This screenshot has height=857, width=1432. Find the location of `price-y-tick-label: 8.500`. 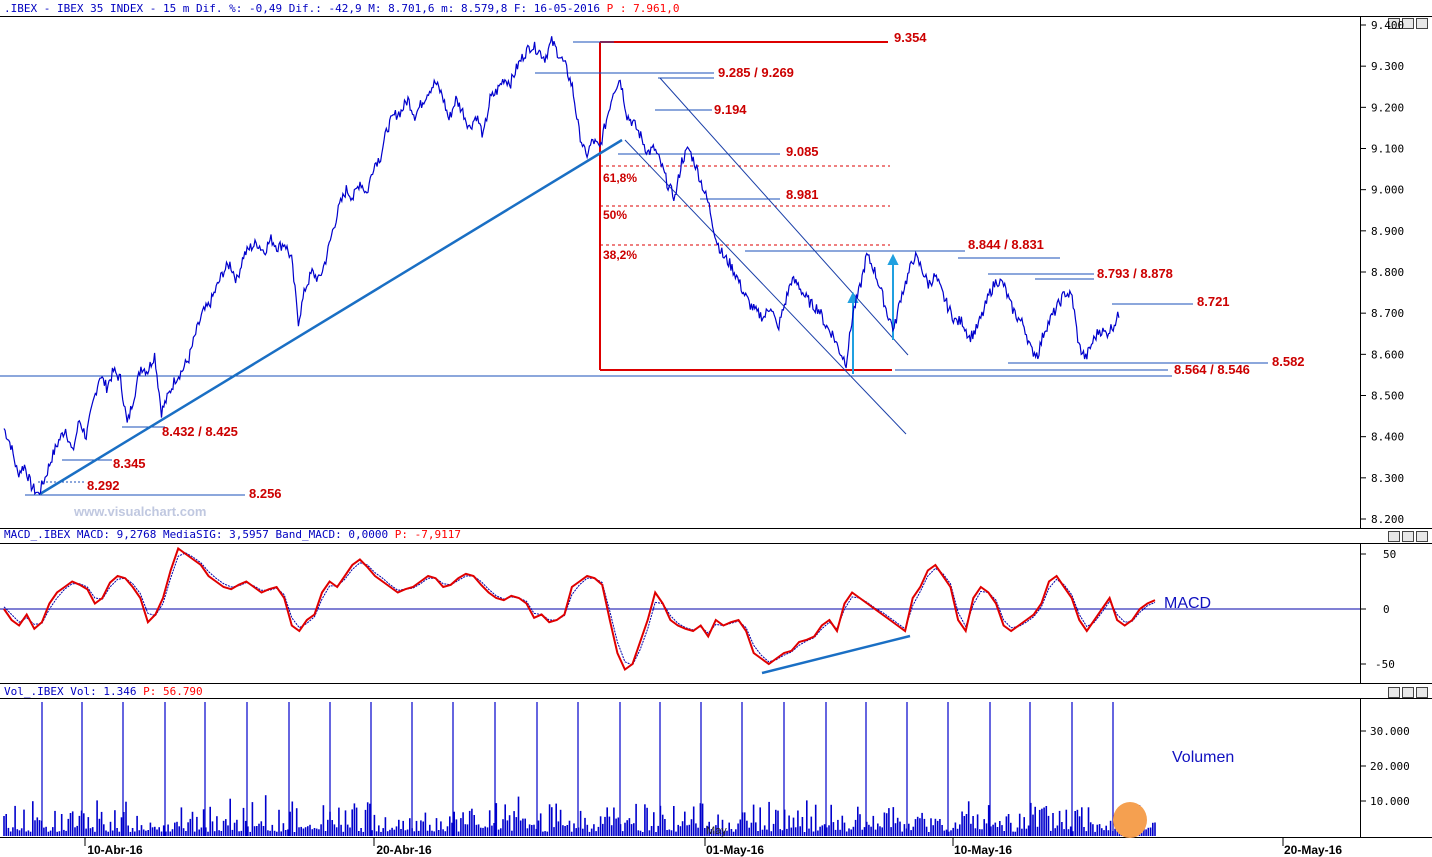

price-y-tick-label: 8.500 is located at coordinates (1387, 396).